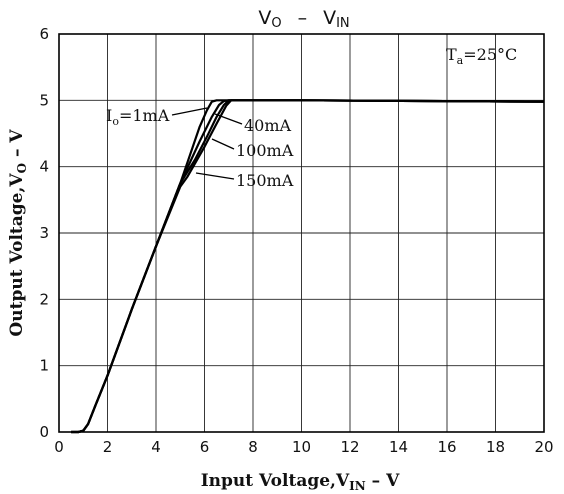  I want to click on x-tick-label: 10, so click(301, 447).